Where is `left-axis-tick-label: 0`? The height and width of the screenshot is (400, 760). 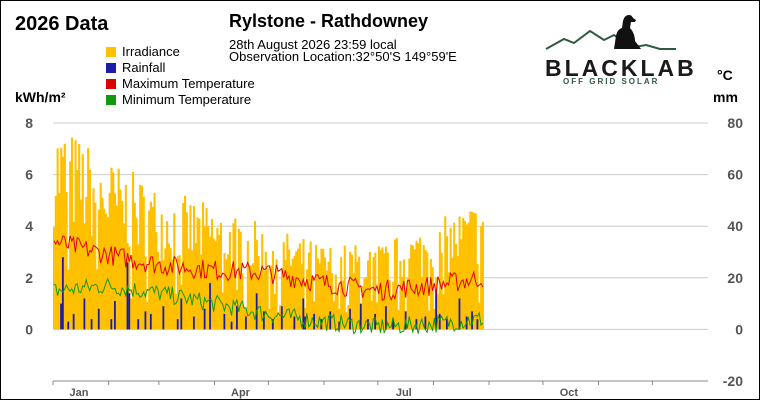 left-axis-tick-label: 0 is located at coordinates (29, 329).